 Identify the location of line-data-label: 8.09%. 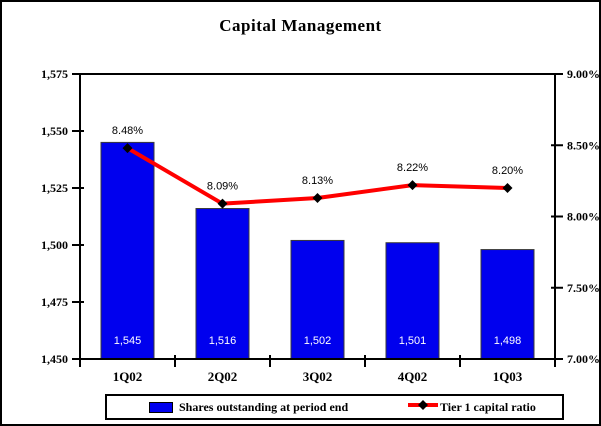
(222, 187).